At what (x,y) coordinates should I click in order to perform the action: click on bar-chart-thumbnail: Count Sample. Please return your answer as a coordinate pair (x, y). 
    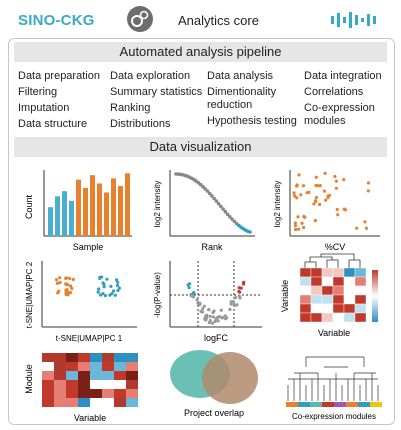
    Looking at the image, I should click on (78, 211).